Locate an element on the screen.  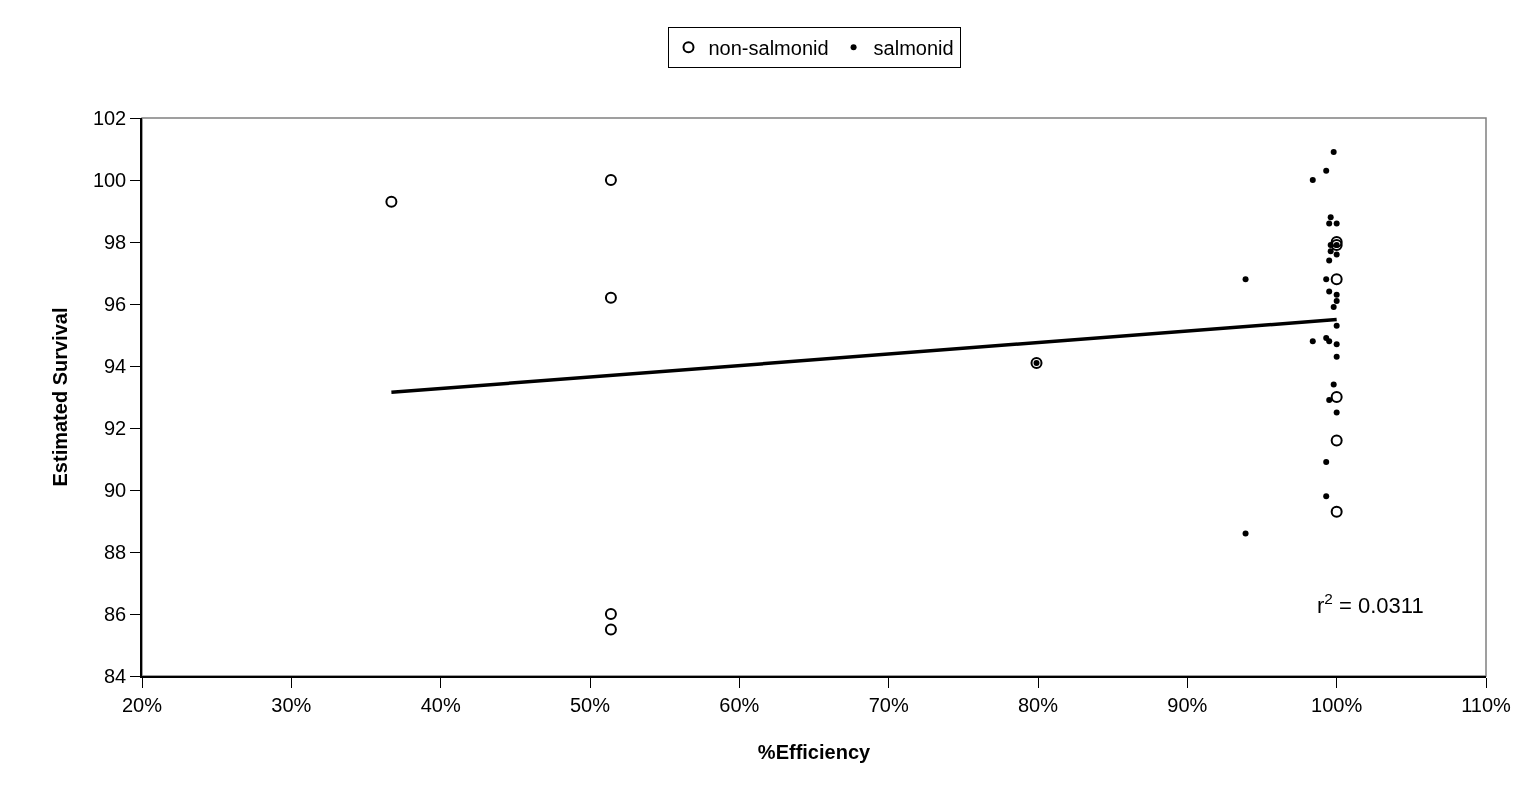
x-tick-label: 110% is located at coordinates (1486, 704).